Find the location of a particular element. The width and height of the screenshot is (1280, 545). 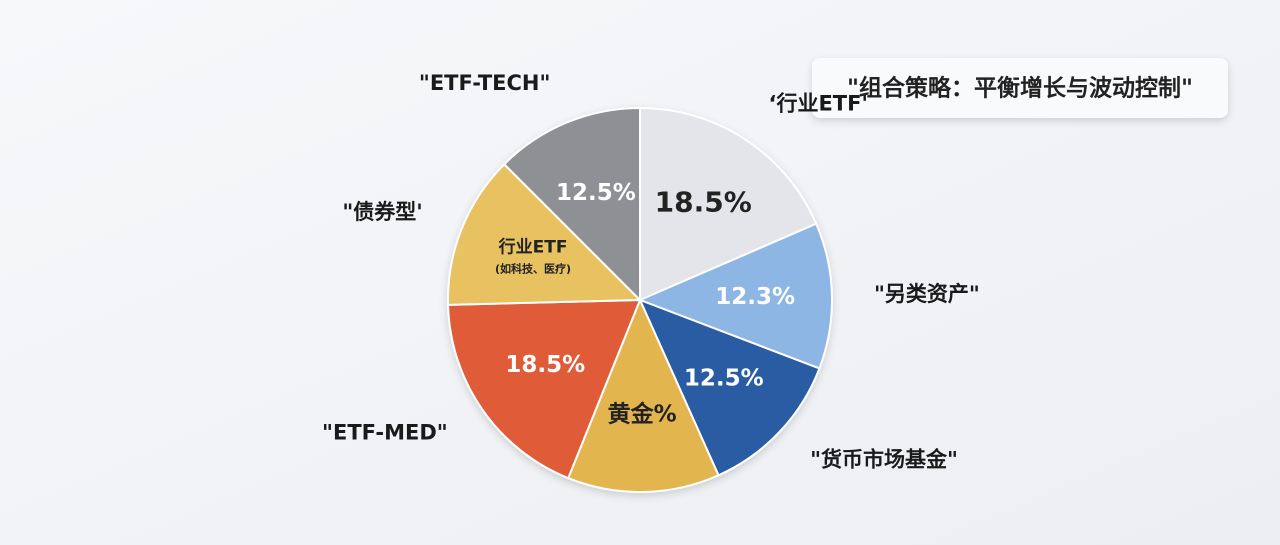

slice-inner-label: 黄金% is located at coordinates (642, 414).